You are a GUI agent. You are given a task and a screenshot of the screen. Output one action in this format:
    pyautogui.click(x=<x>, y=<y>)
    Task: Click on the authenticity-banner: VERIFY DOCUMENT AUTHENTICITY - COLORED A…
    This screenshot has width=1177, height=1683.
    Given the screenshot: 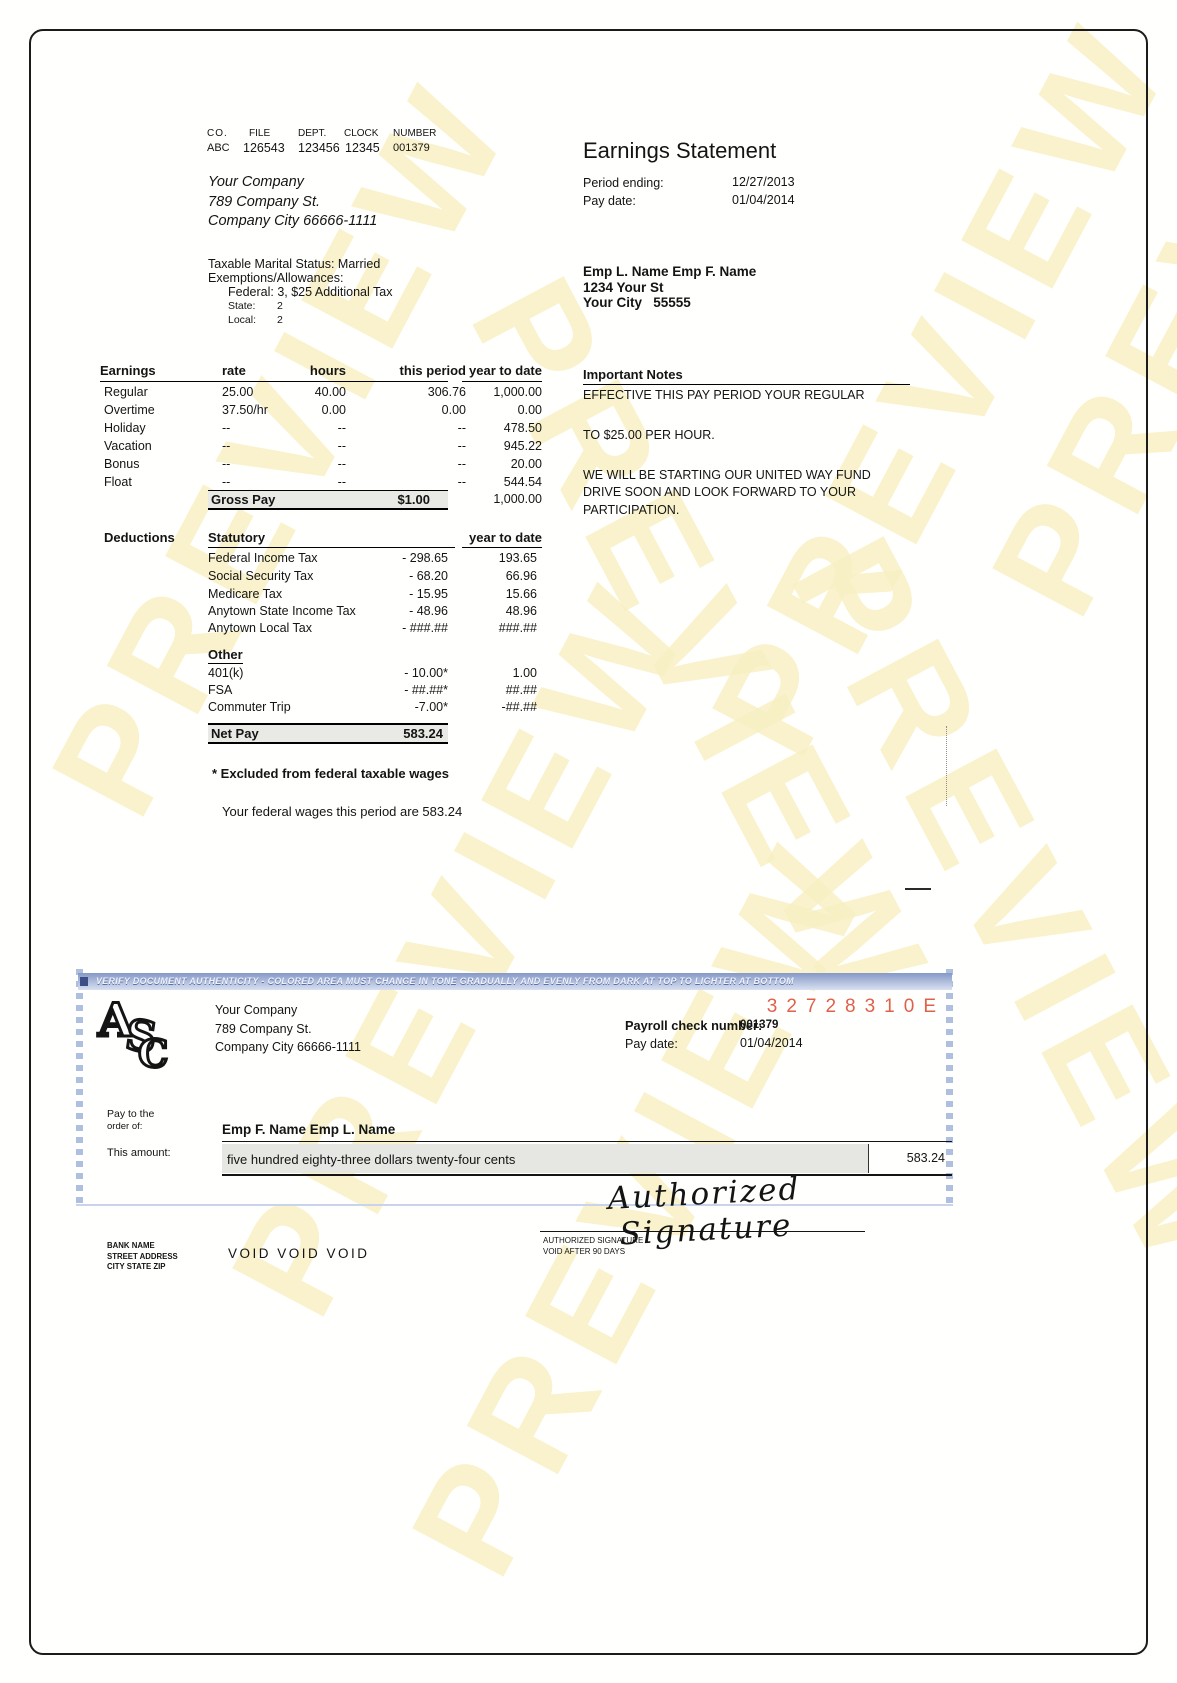 What is the action you would take?
    pyautogui.click(x=515, y=981)
    